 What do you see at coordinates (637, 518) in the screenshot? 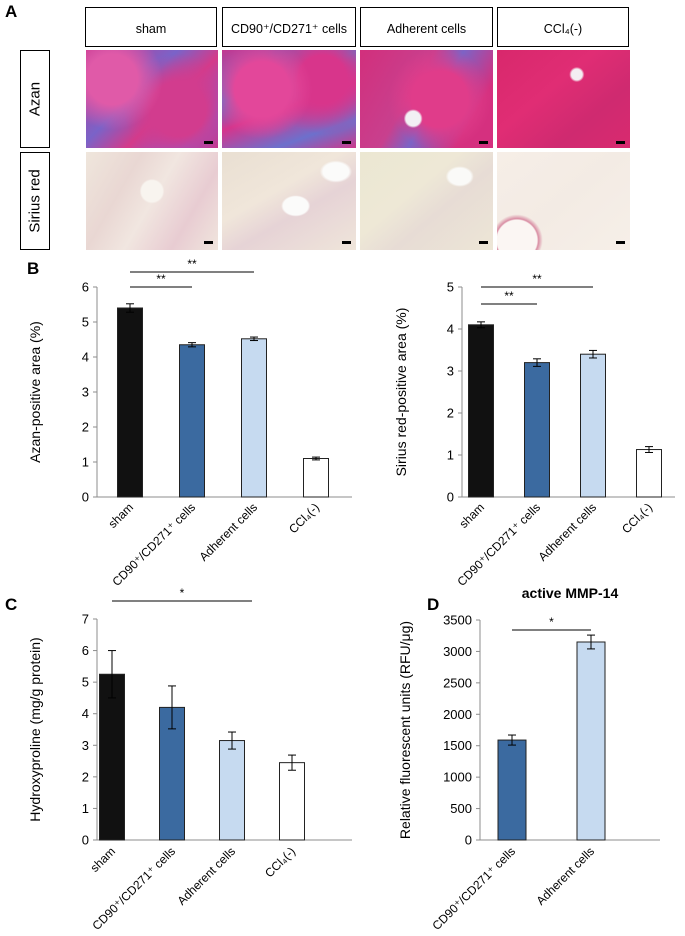
I see `chart1-category-label: CCl₄(-)` at bounding box center [637, 518].